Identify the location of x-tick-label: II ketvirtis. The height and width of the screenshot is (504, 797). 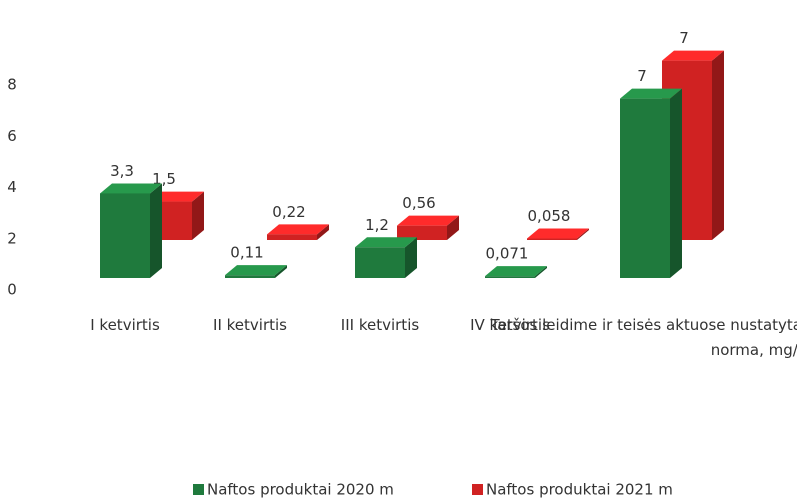
(250, 325).